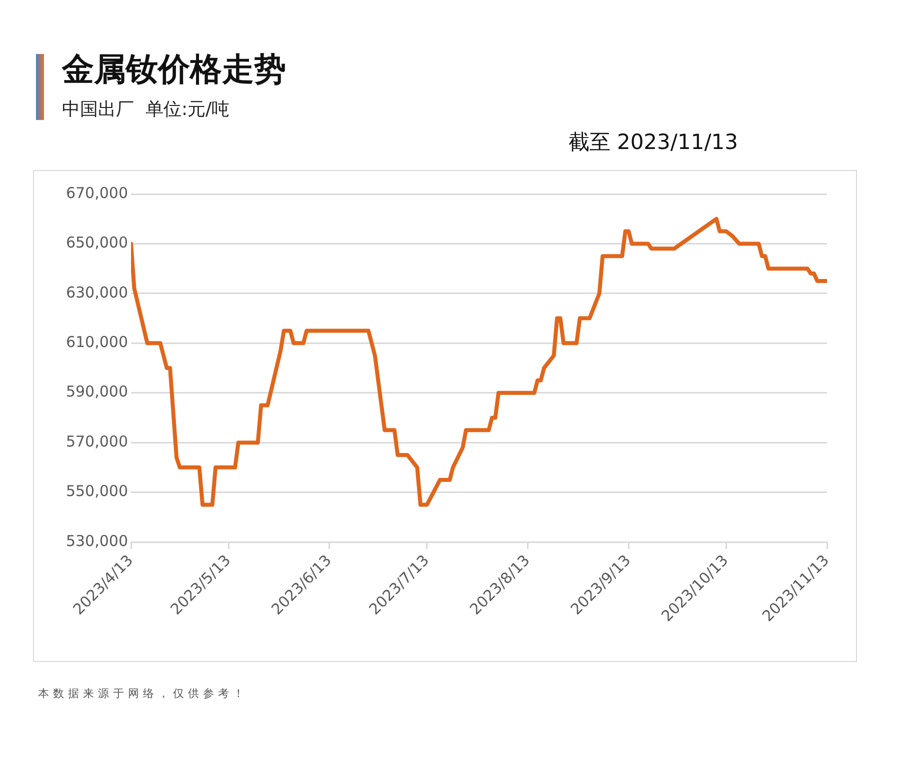 This screenshot has height=770, width=900. I want to click on chart-title: 金属钕价格走势, so click(174, 69).